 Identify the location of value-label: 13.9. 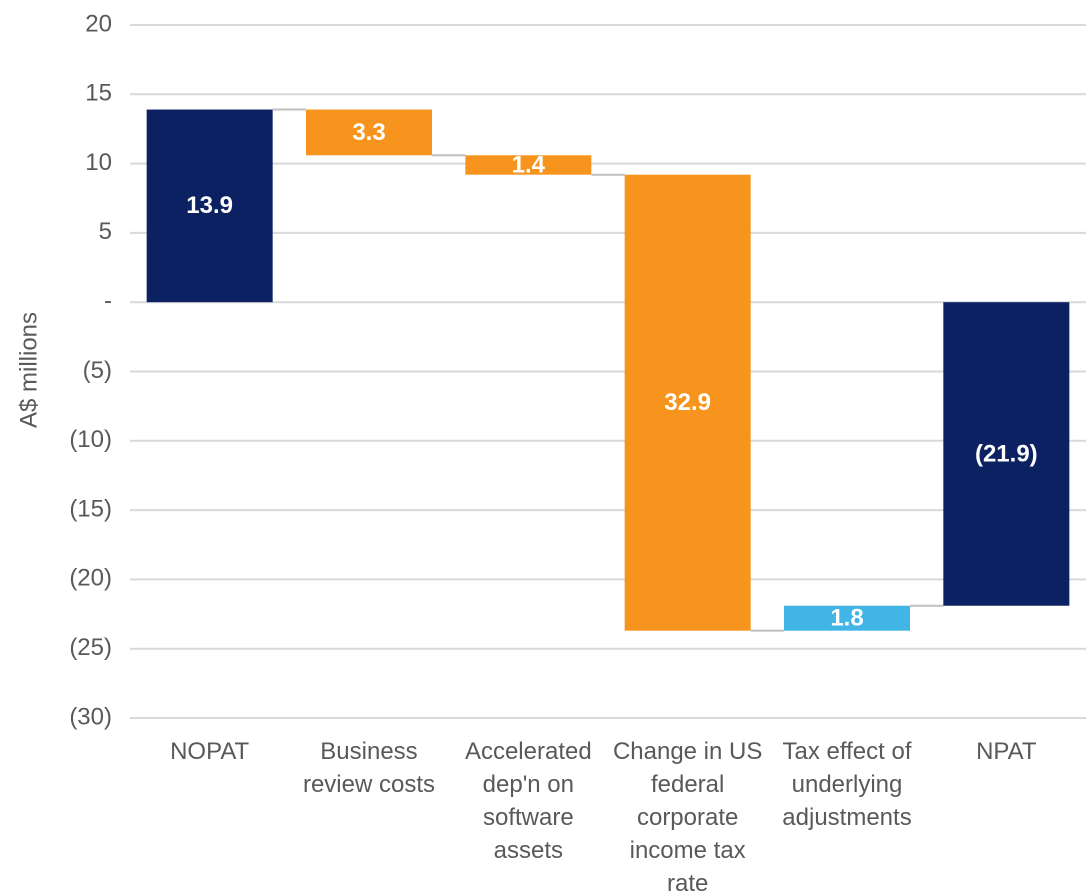
(209, 205).